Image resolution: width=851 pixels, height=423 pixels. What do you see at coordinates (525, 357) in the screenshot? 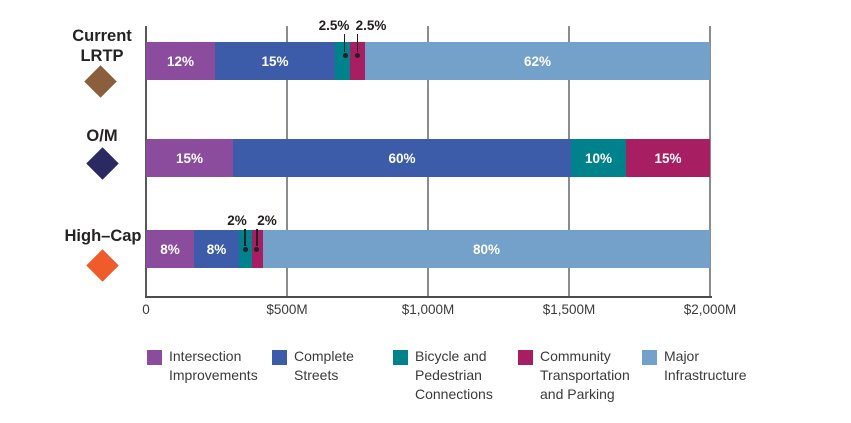
I see `legend-swatch-community` at bounding box center [525, 357].